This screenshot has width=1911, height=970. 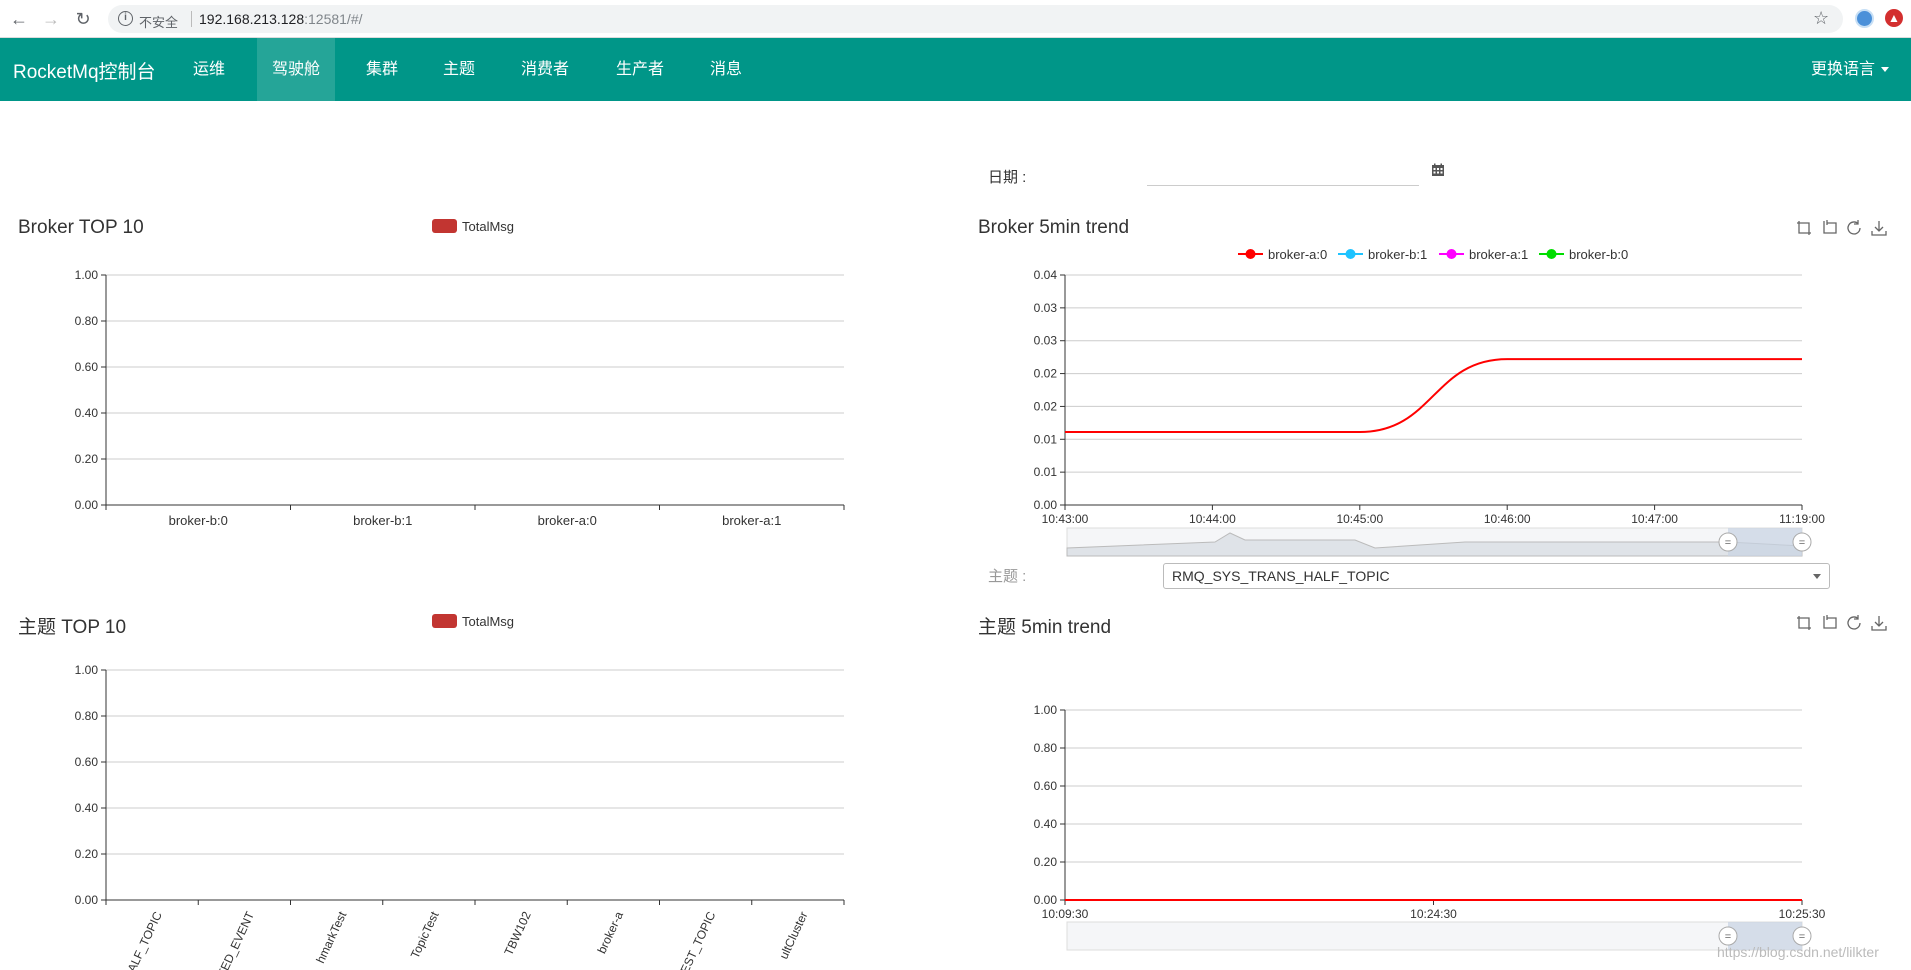 I want to click on x-tick-label: 10:24:30, so click(x=1433, y=914).